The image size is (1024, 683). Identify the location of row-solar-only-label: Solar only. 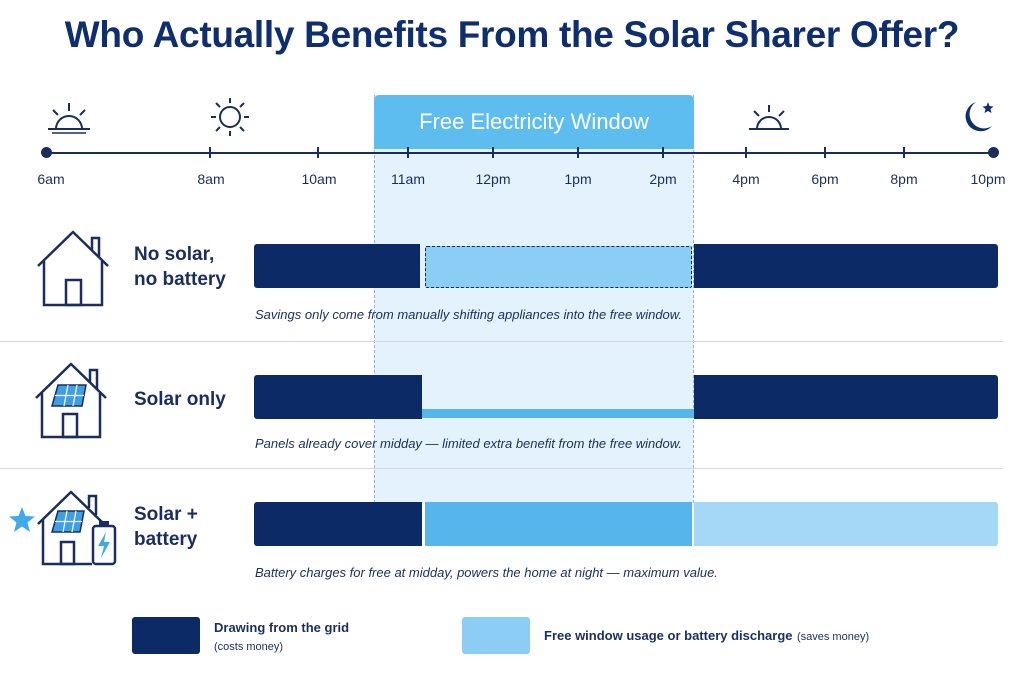
(180, 399).